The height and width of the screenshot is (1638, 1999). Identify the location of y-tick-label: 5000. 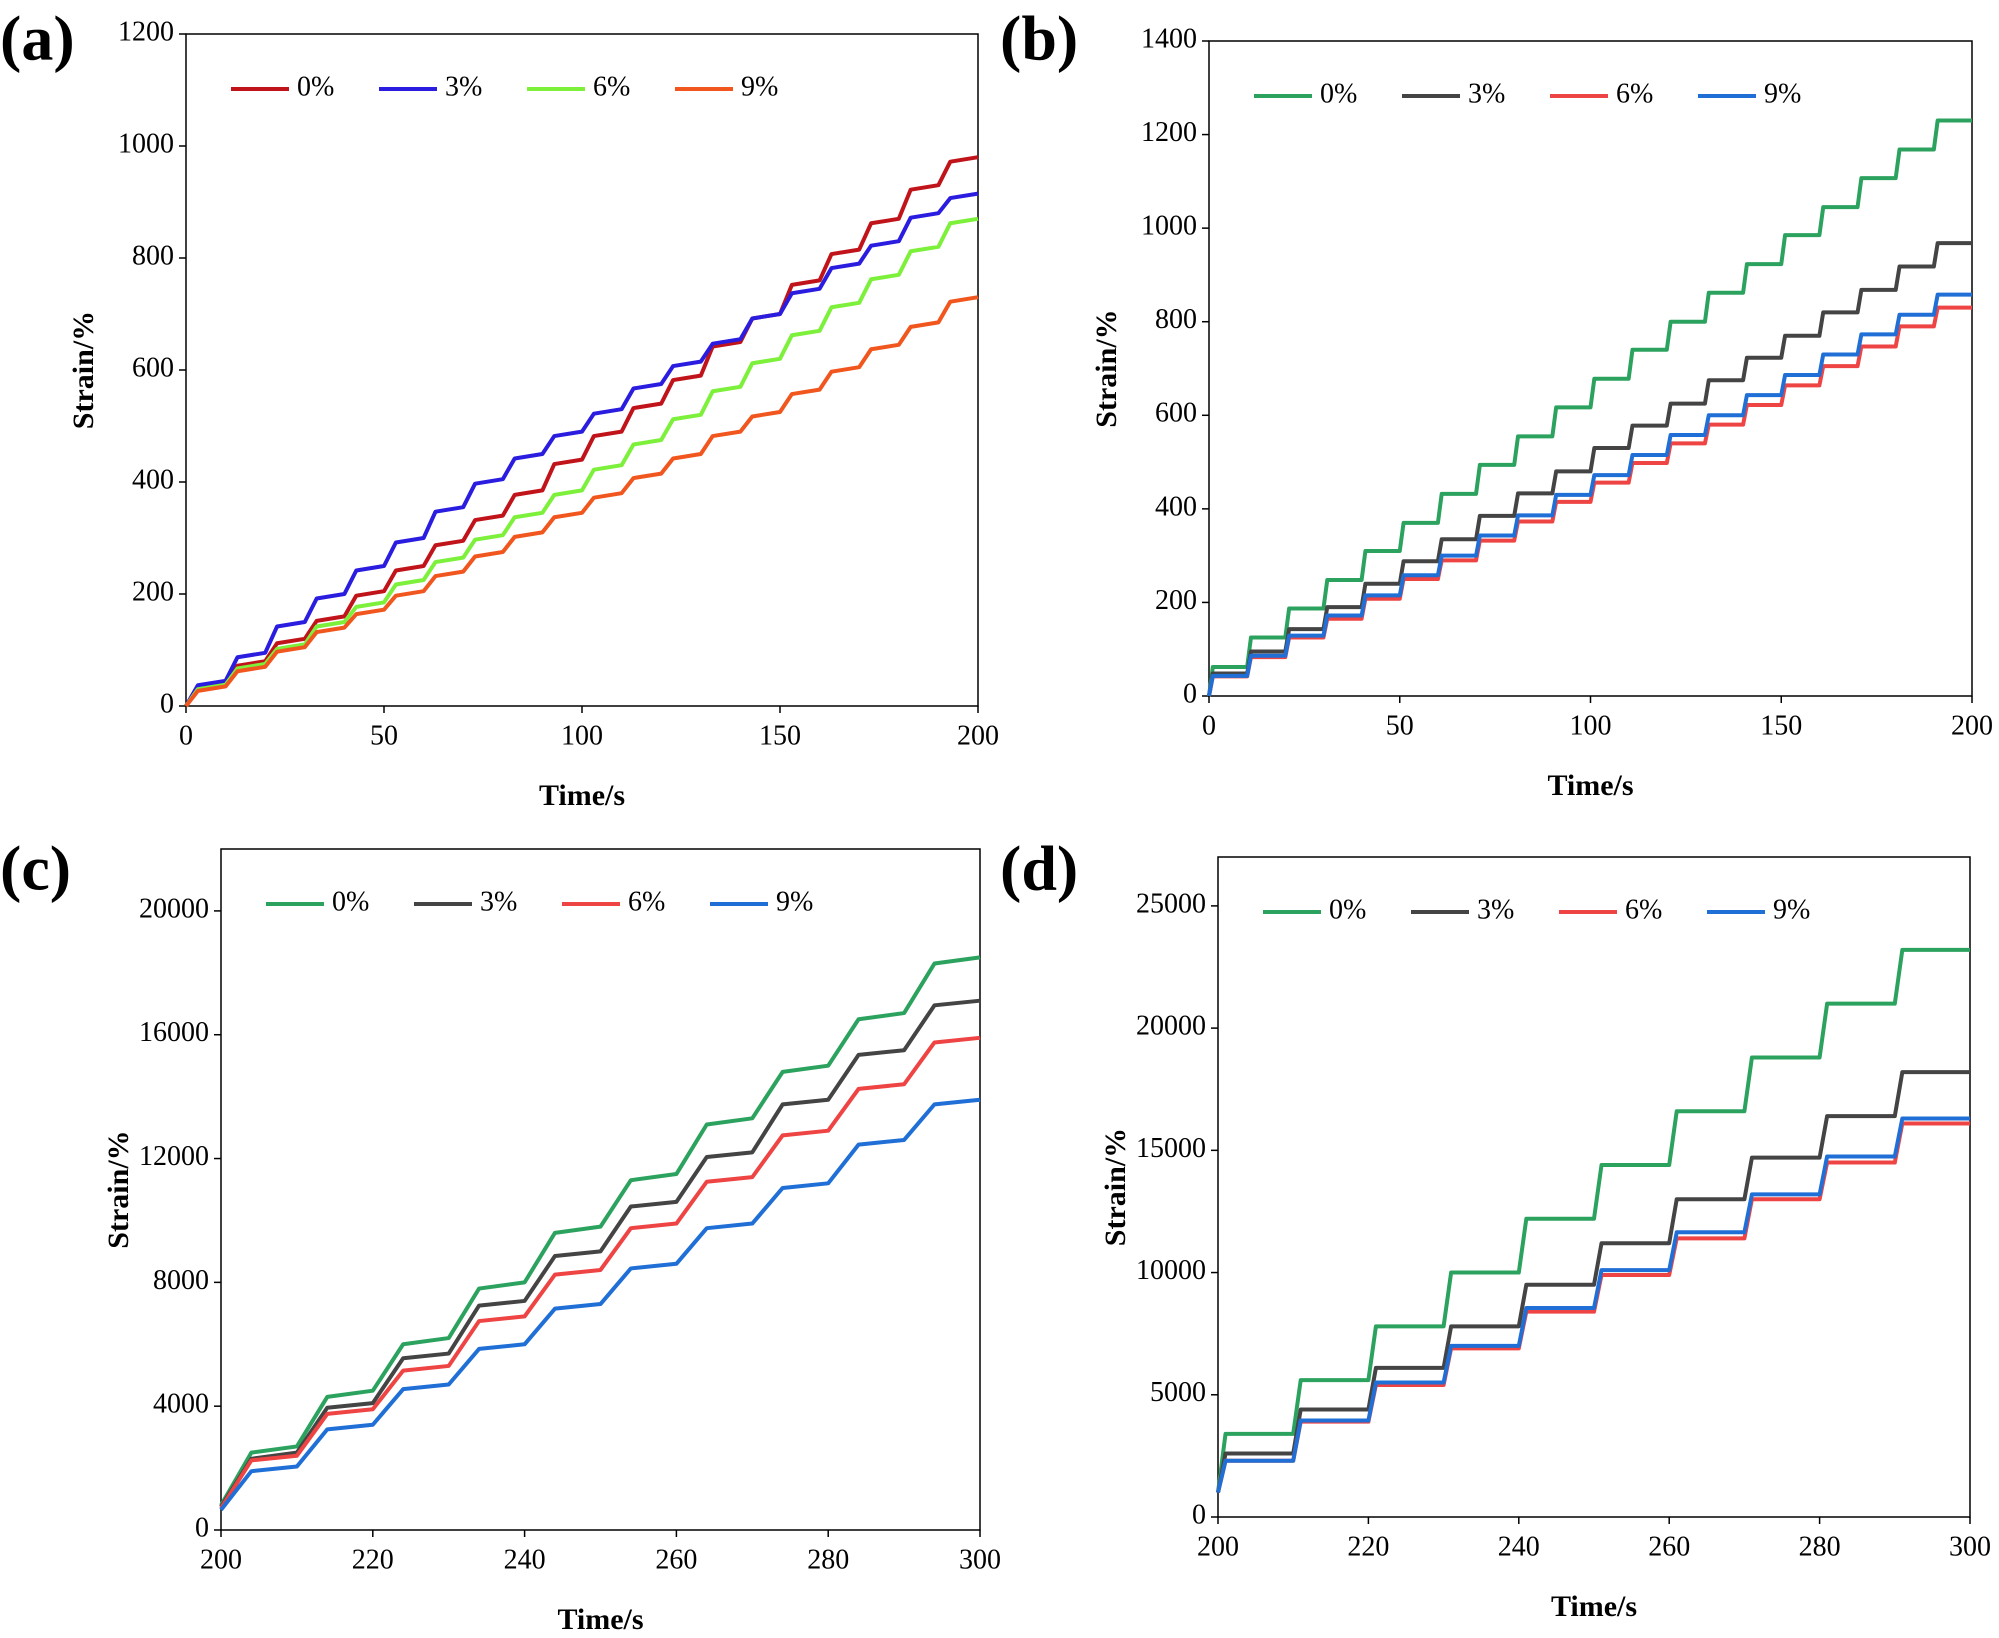
(1178, 1392).